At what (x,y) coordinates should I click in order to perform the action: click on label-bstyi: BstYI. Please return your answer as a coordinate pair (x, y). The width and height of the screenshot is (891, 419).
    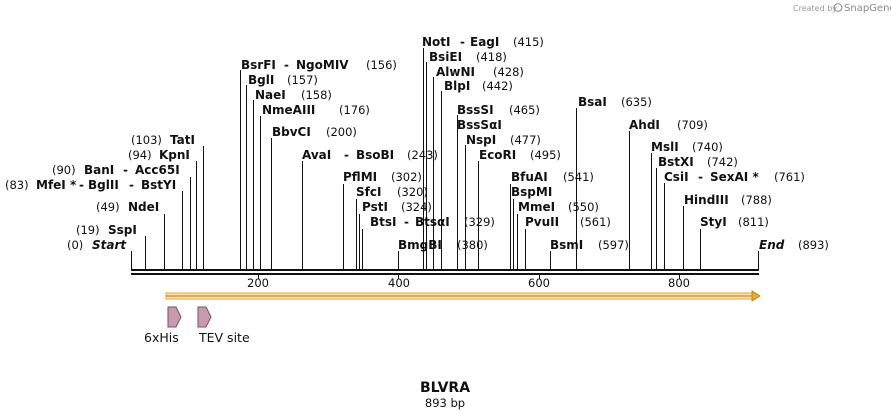
    Looking at the image, I should click on (158, 185).